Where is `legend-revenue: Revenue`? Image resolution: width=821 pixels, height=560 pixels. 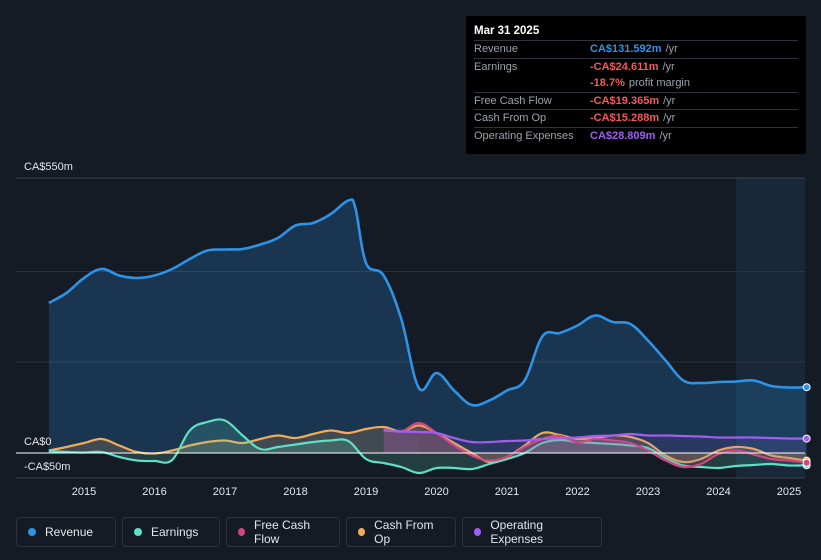 legend-revenue: Revenue is located at coordinates (66, 532).